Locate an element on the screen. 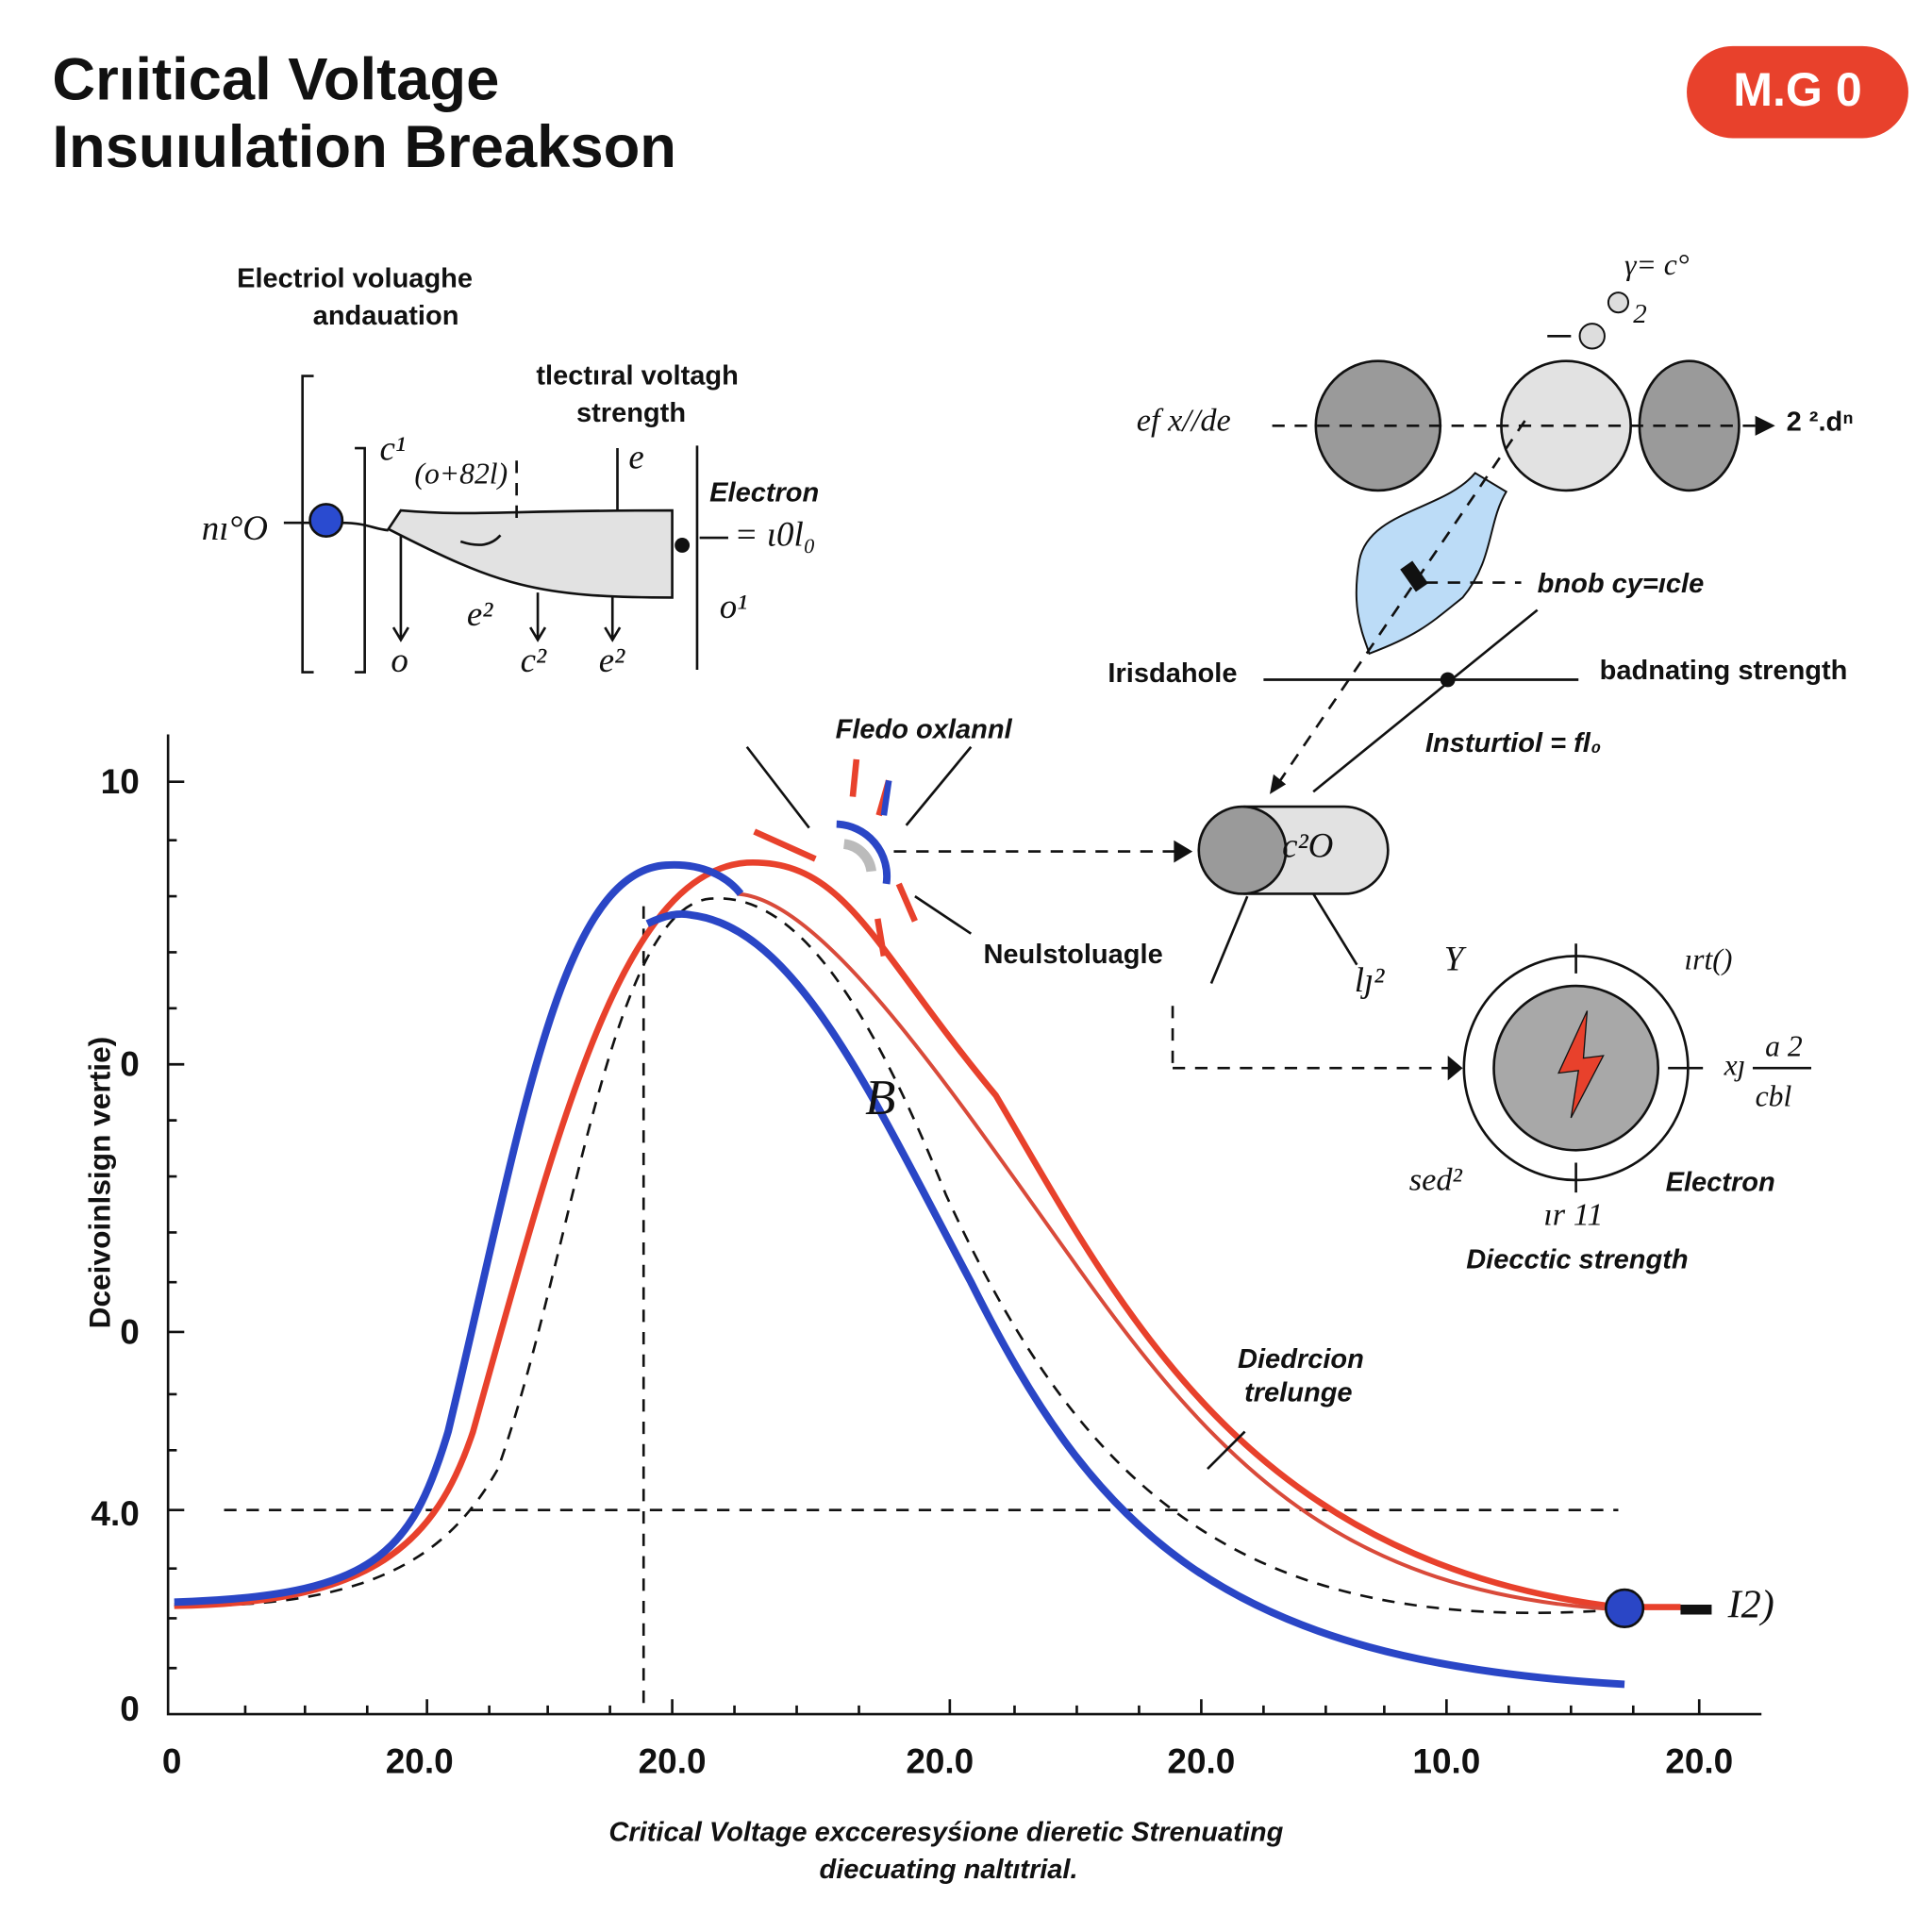 The width and height of the screenshot is (1932, 1932). label: lȷ² is located at coordinates (1370, 979).